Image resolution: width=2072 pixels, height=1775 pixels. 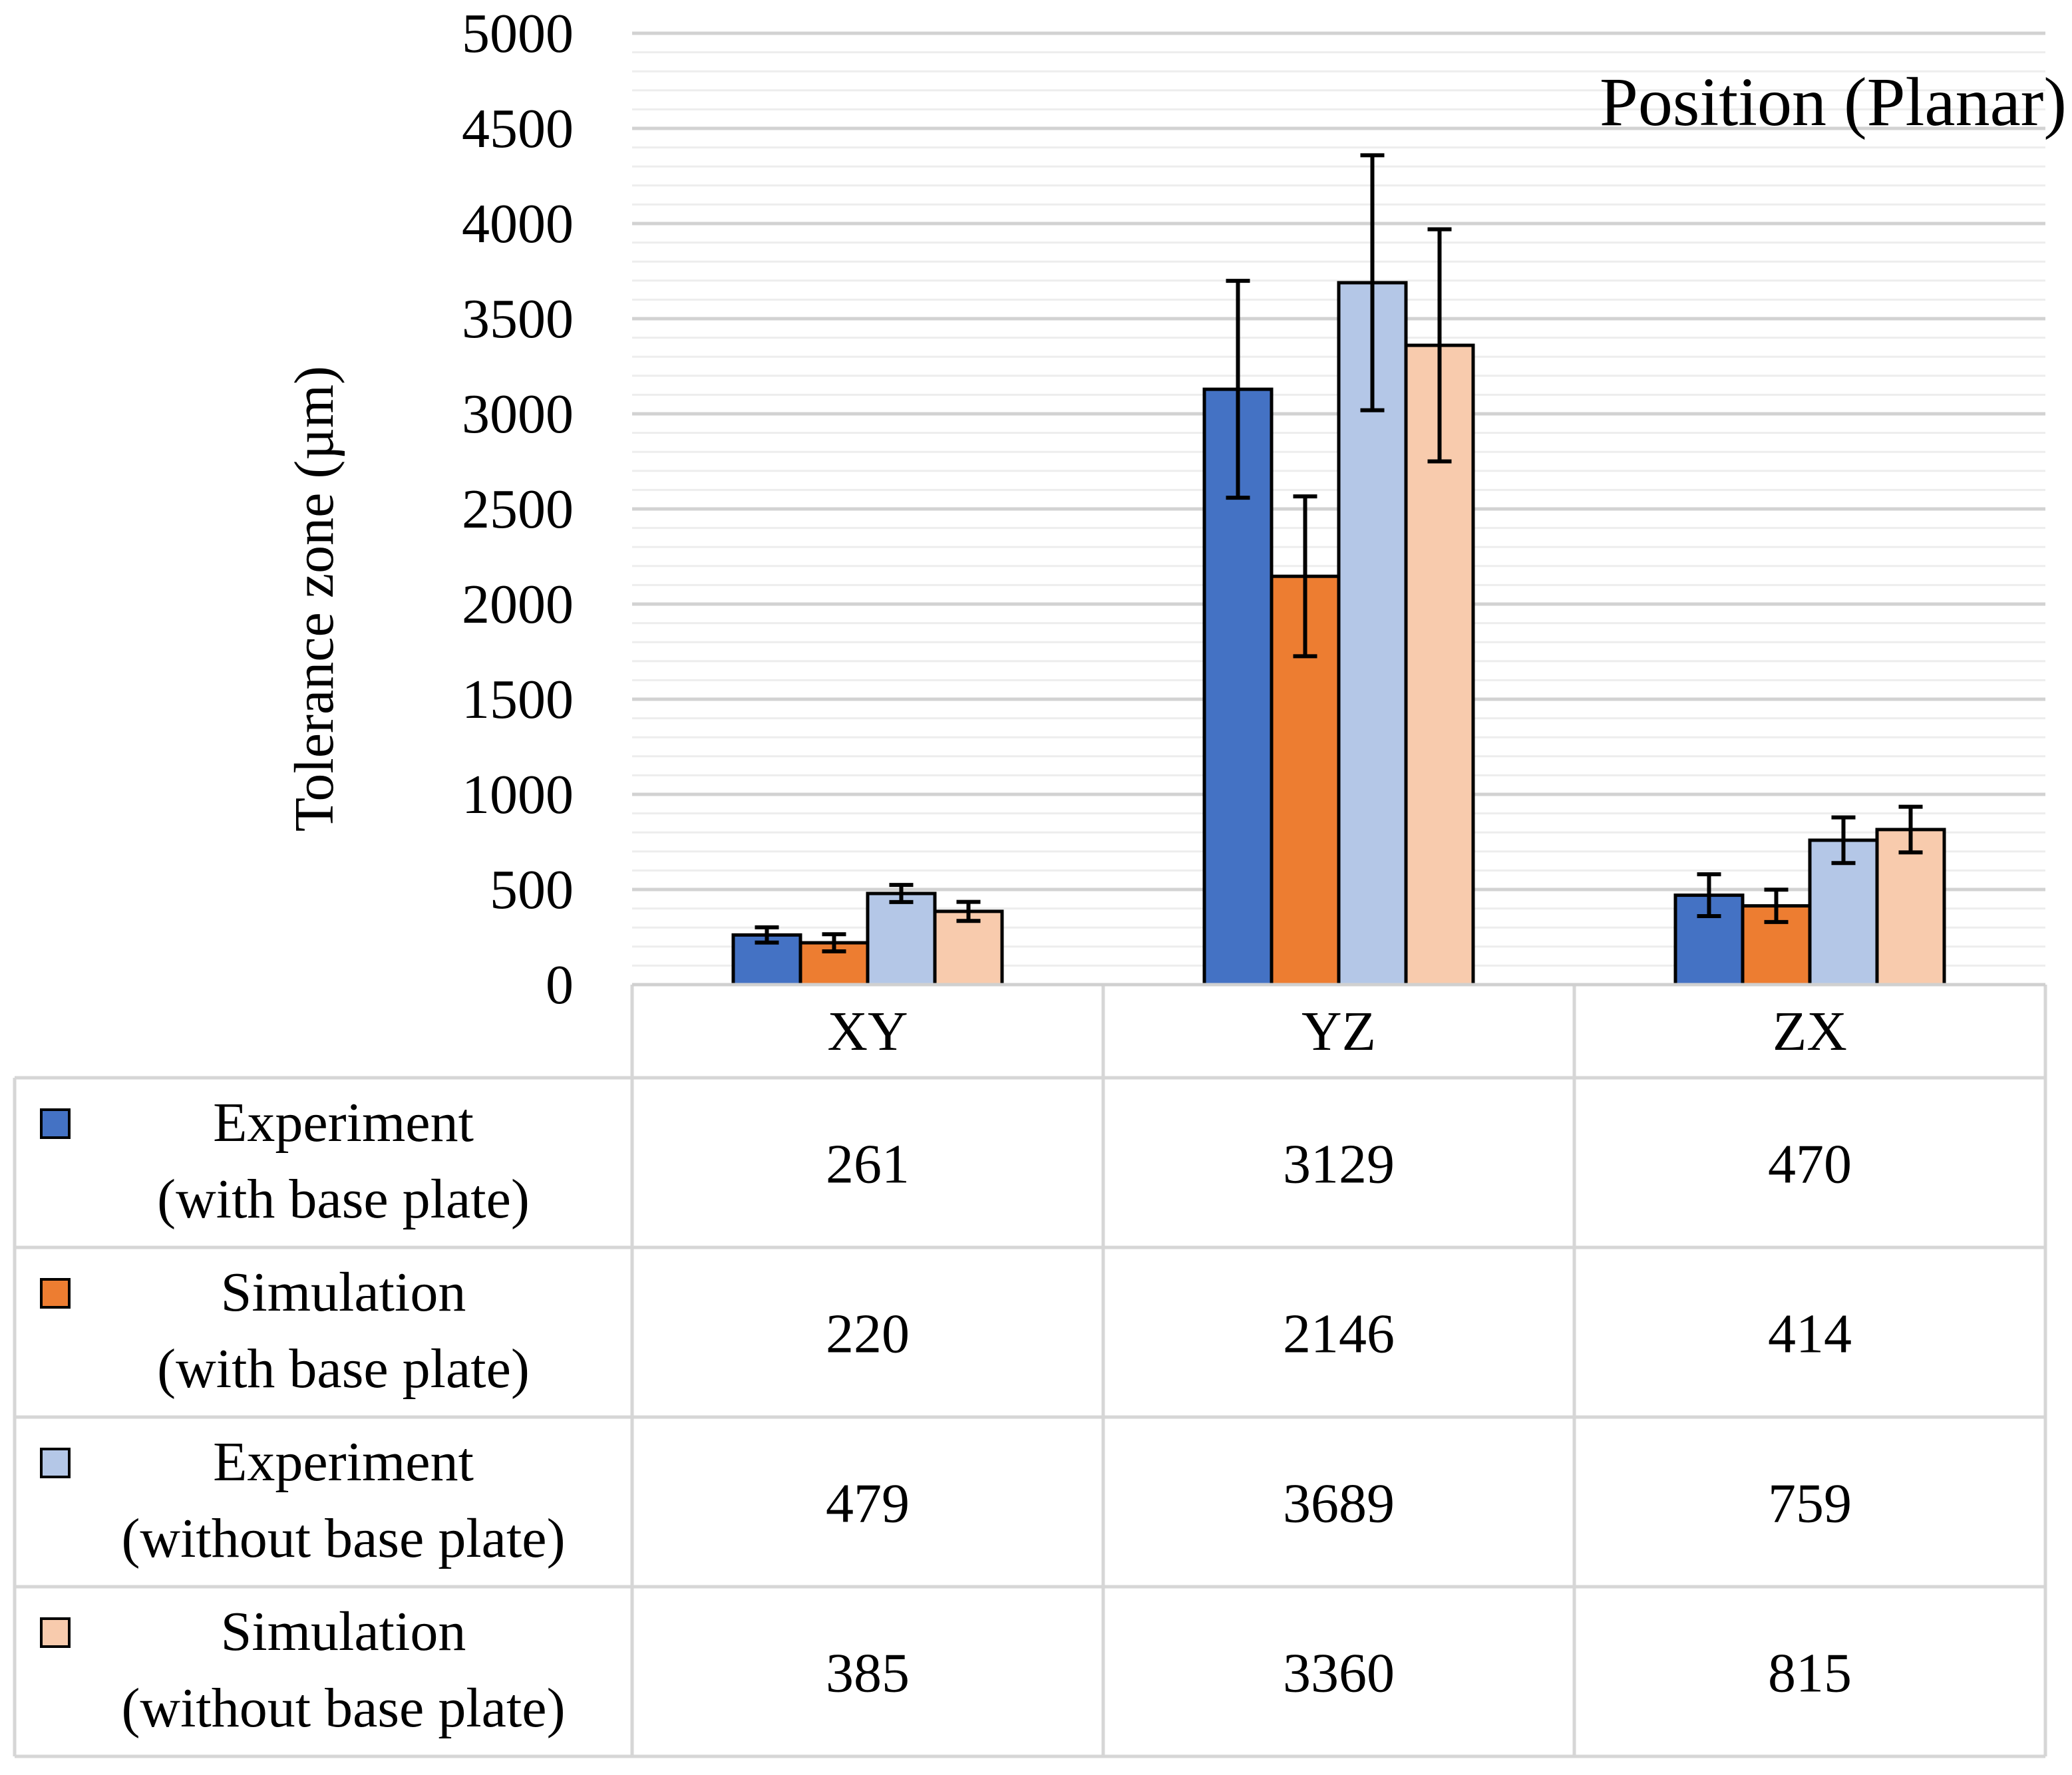 What do you see at coordinates (314, 599) in the screenshot?
I see `y-axis-label: Tolerance zone (µm)` at bounding box center [314, 599].